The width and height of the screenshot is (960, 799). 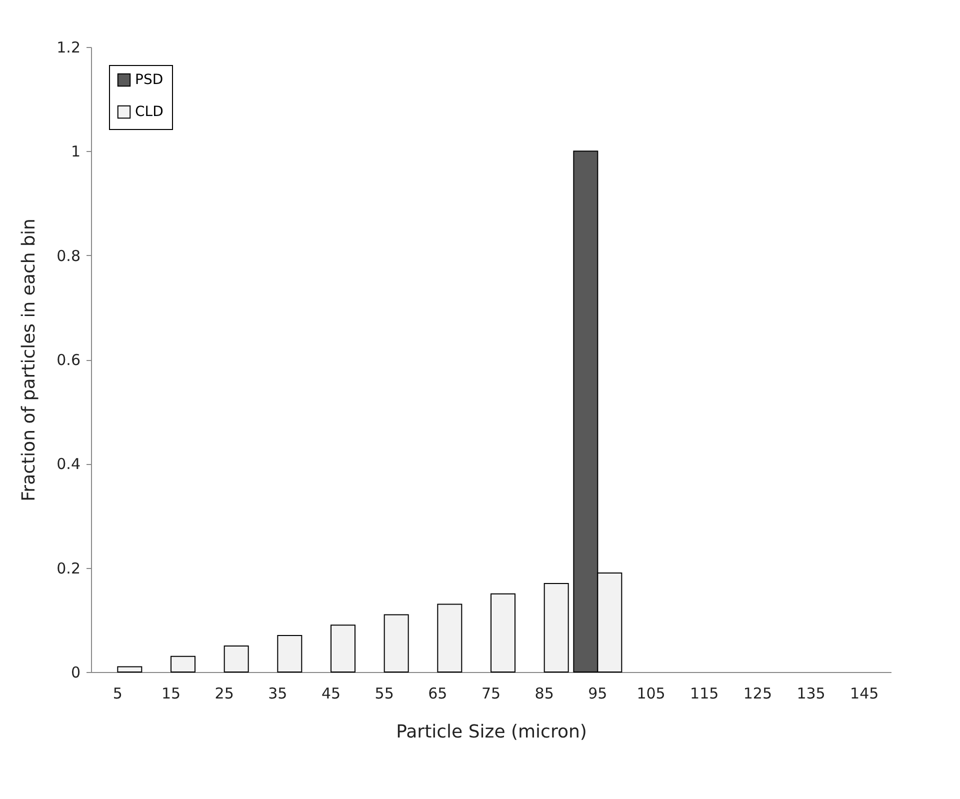 What do you see at coordinates (29, 360) in the screenshot?
I see `y-axis-title: Fraction of particles in each bin` at bounding box center [29, 360].